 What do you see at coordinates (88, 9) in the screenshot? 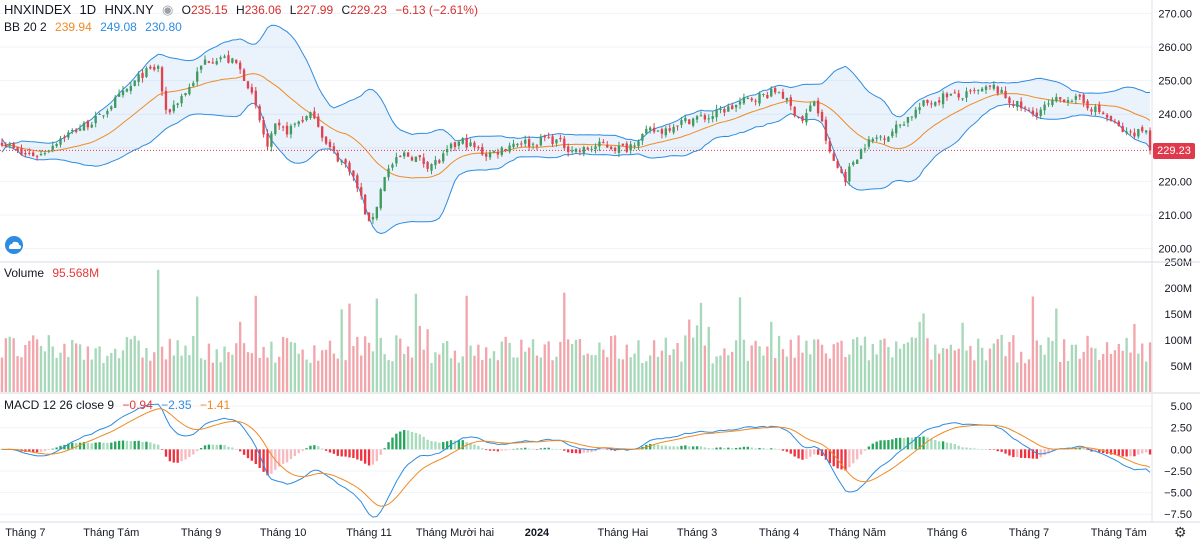
I see `interval: 1D` at bounding box center [88, 9].